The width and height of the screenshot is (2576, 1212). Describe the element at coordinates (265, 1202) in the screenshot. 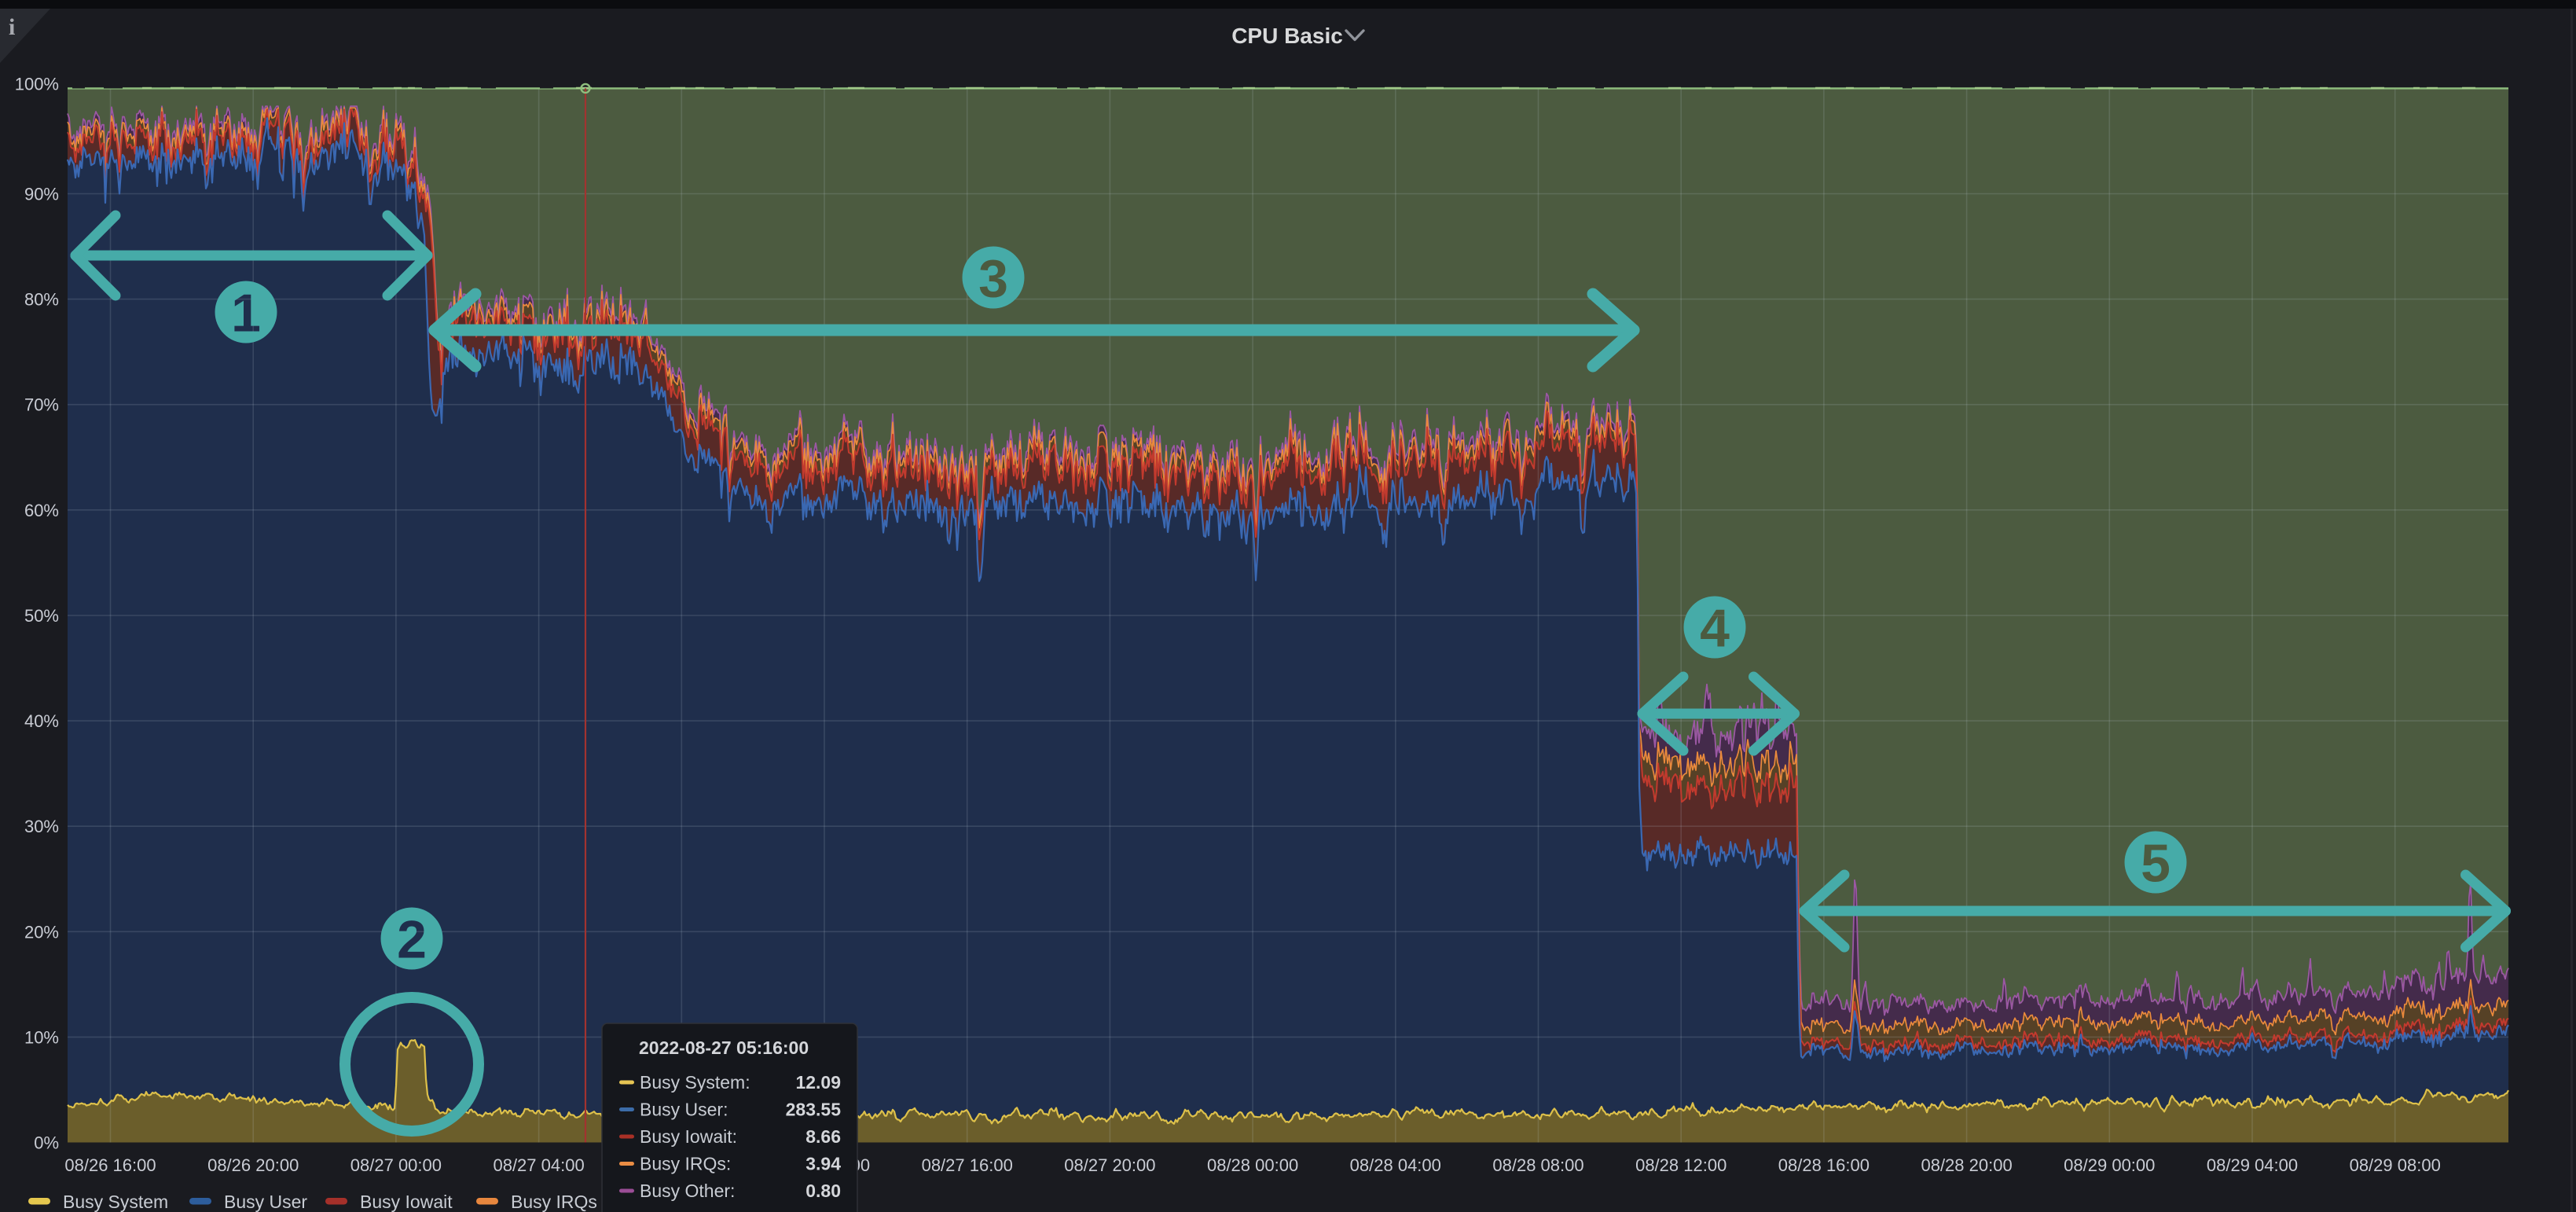

I see `svg-text: Busy User` at that location.